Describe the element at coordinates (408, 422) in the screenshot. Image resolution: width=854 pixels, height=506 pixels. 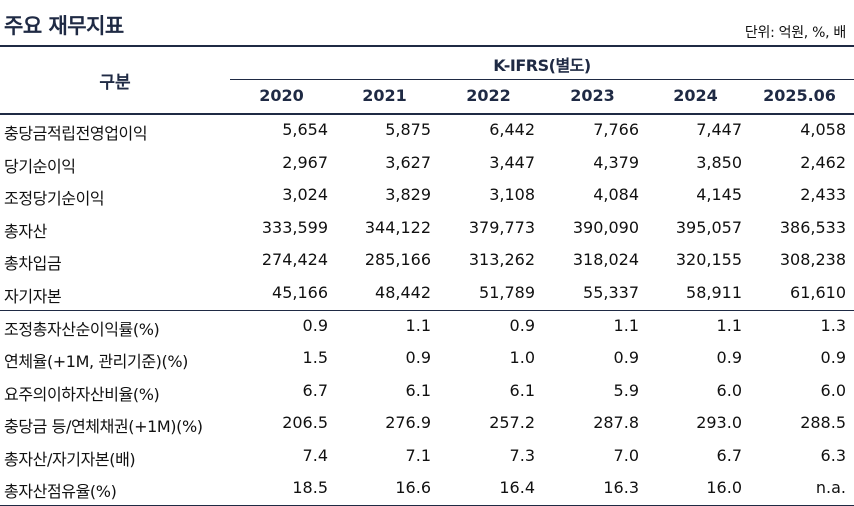
I see `table-cell: 276.9` at that location.